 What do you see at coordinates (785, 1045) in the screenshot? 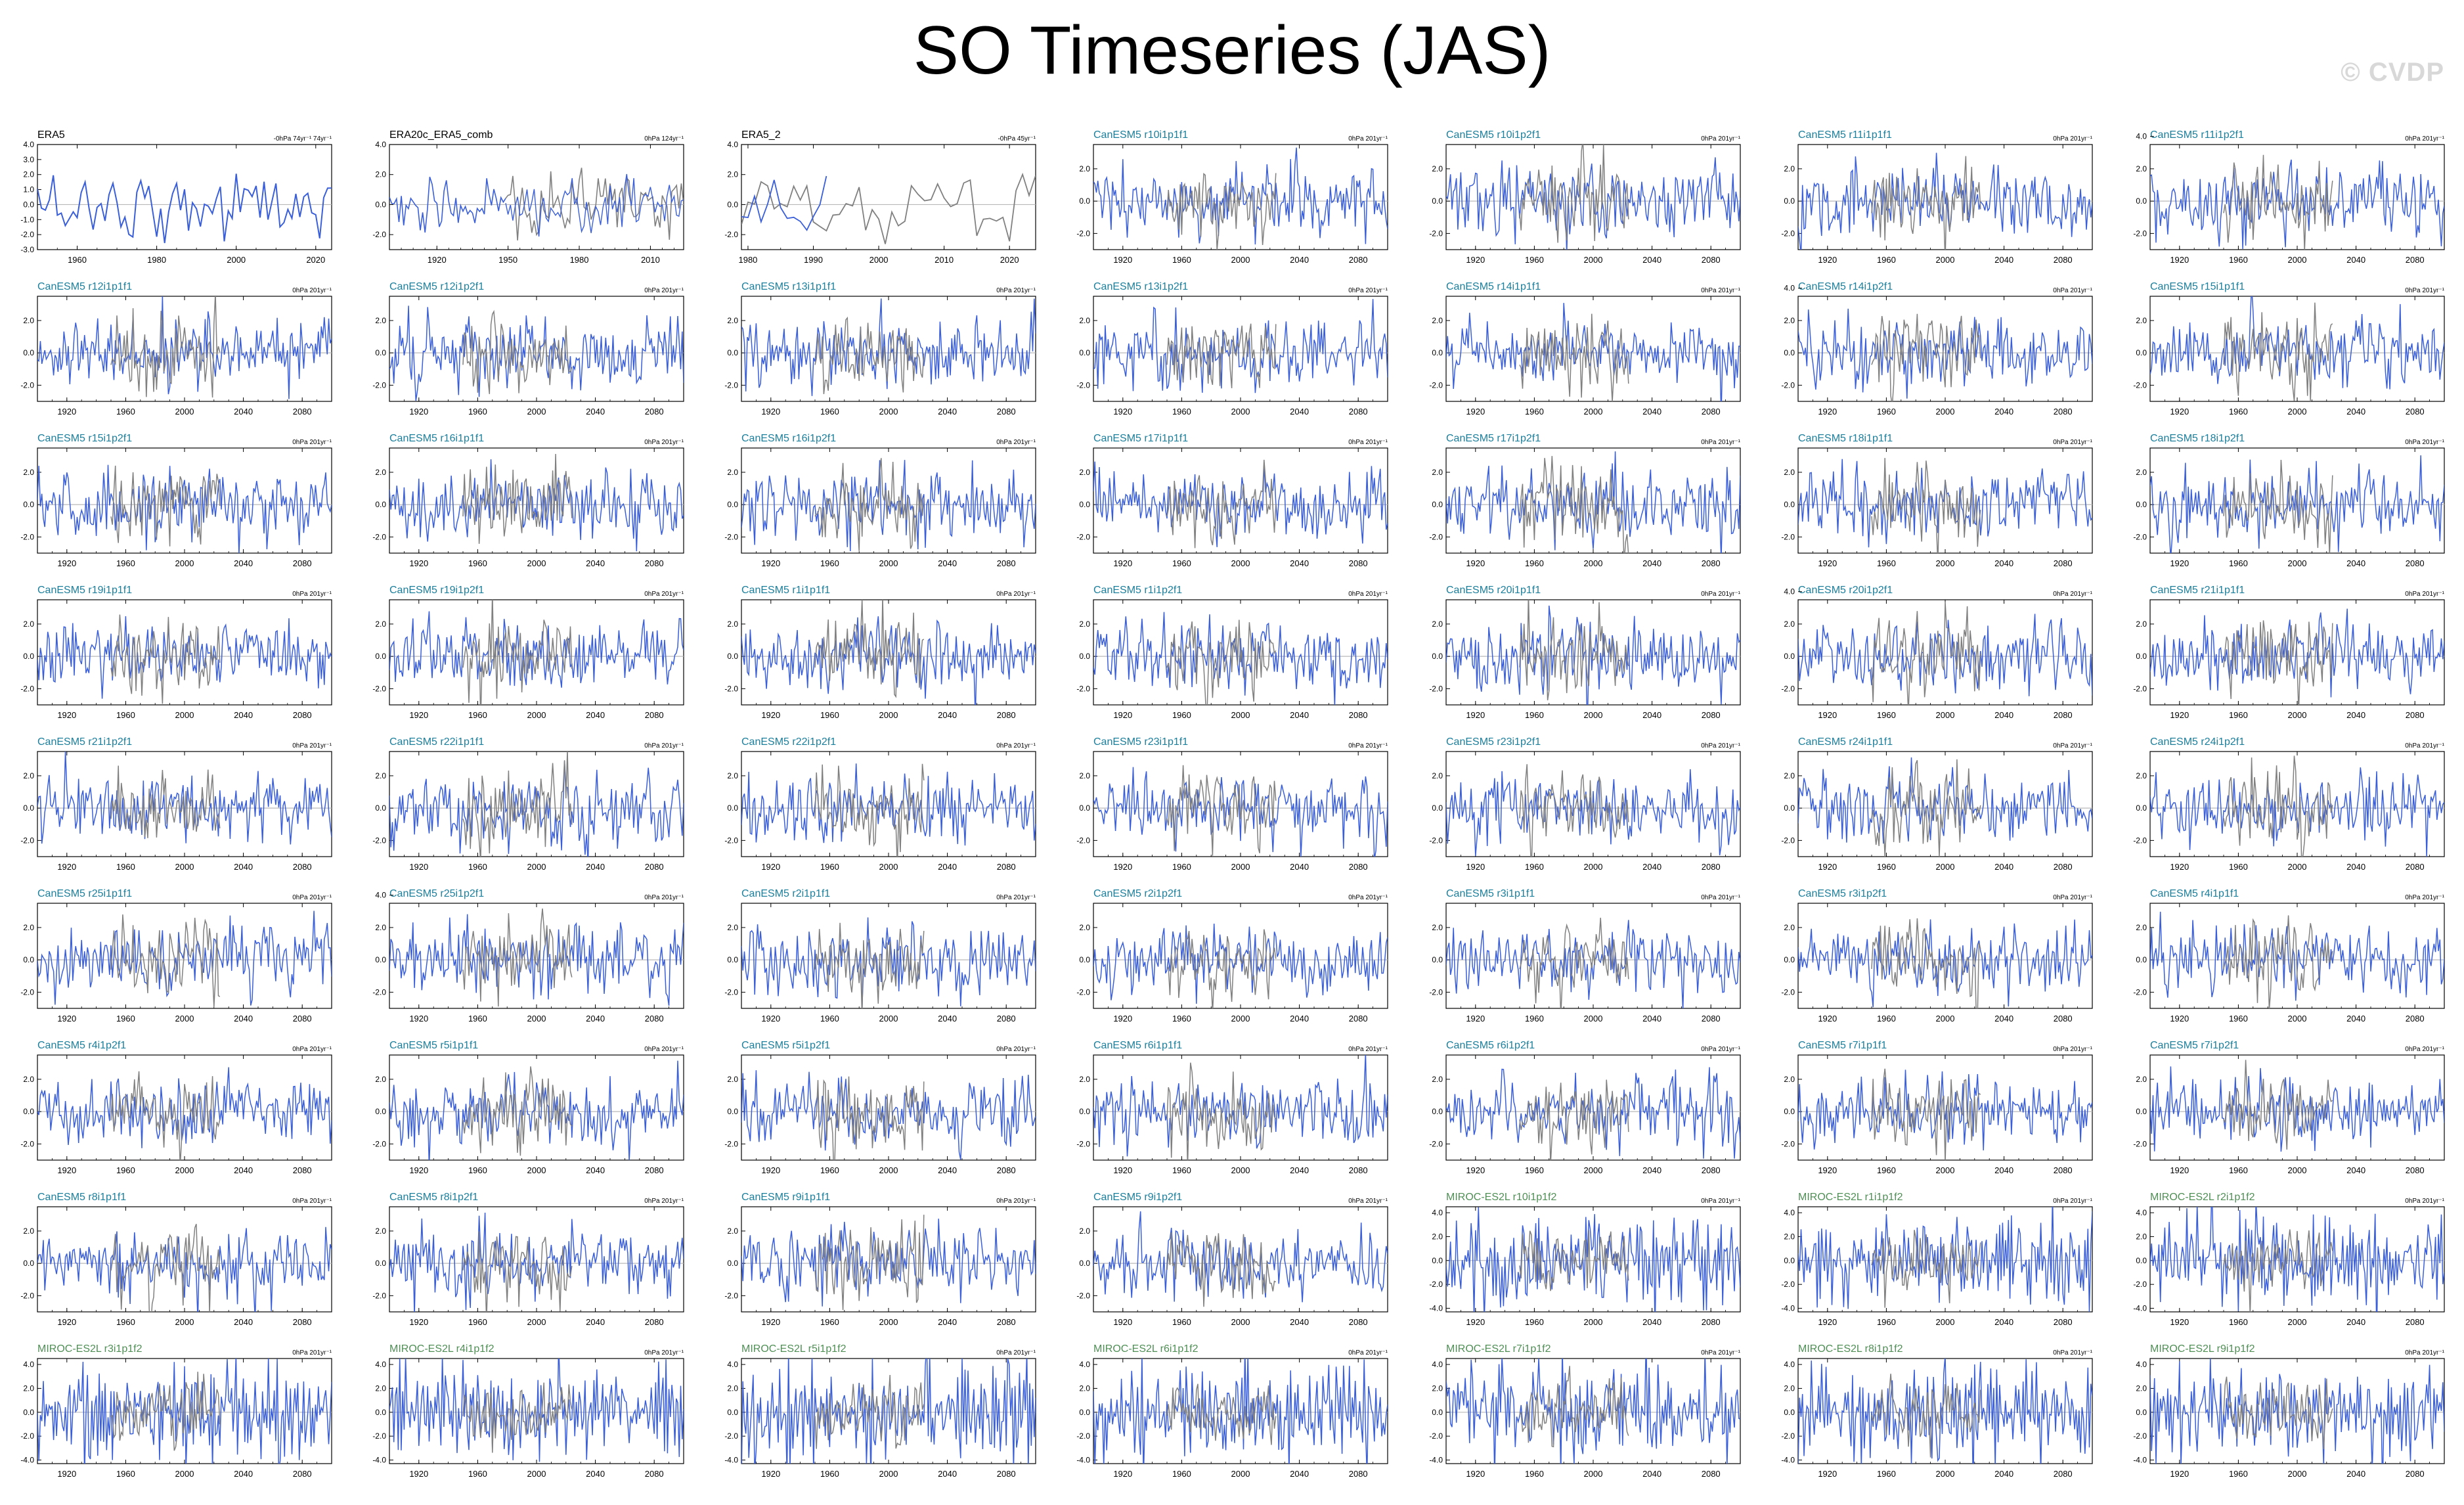
I see `panel-label: CanESM5 r5i1p2f1` at bounding box center [785, 1045].